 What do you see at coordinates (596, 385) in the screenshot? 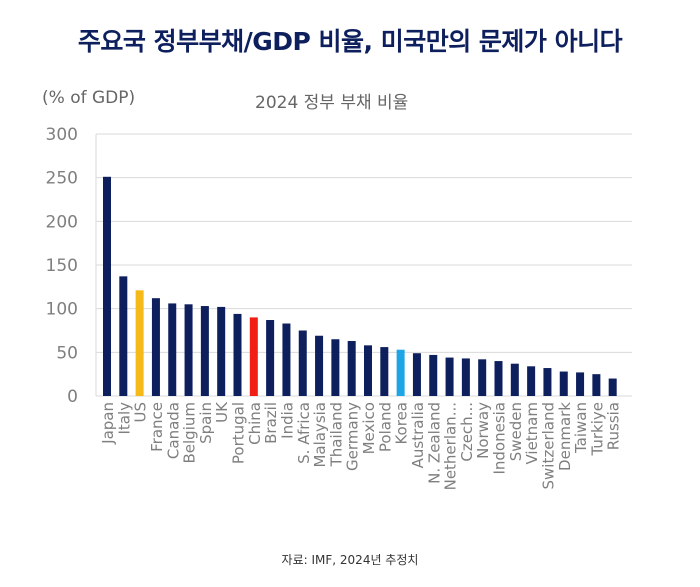
I see `bar-turkiye` at bounding box center [596, 385].